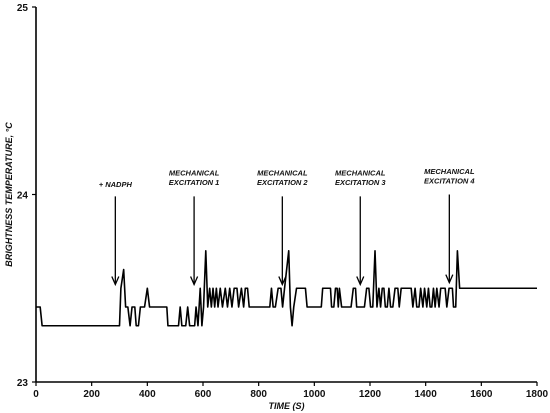  I want to click on y-tick-label: 24, so click(23, 196).